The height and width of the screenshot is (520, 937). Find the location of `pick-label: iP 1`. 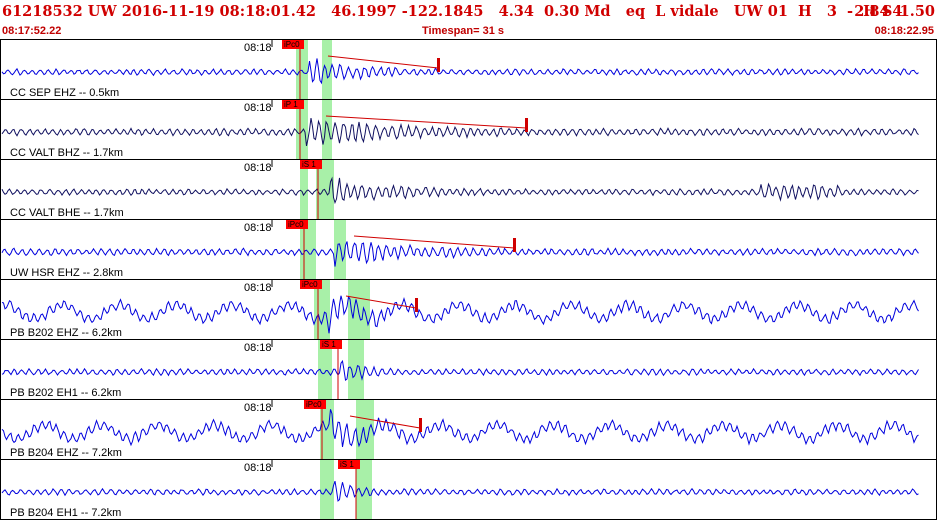

pick-label: iP 1 is located at coordinates (291, 104).